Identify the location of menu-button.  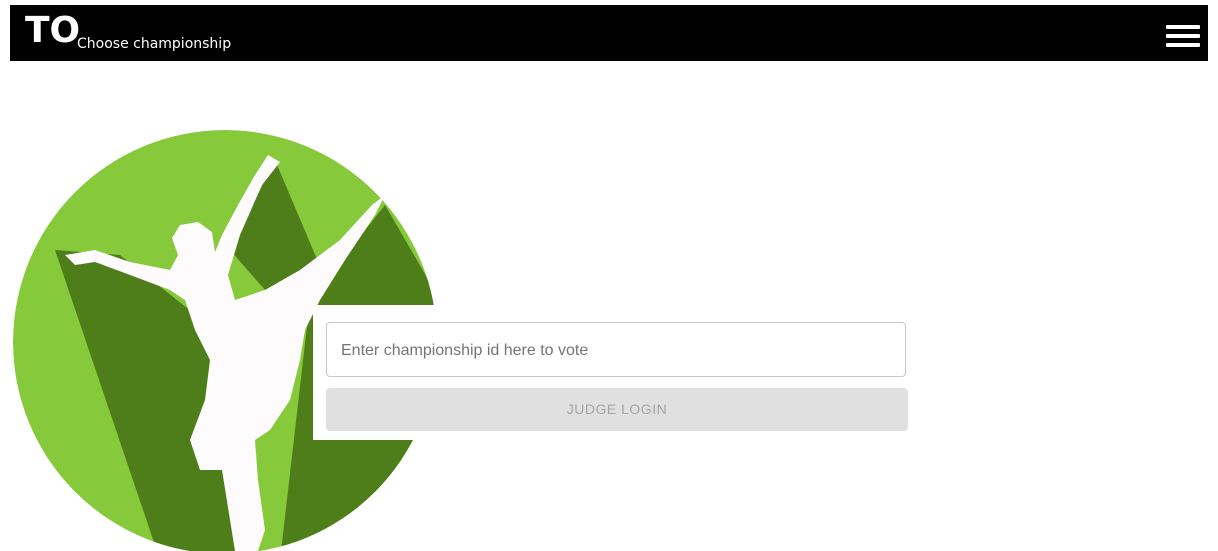
(1183, 37).